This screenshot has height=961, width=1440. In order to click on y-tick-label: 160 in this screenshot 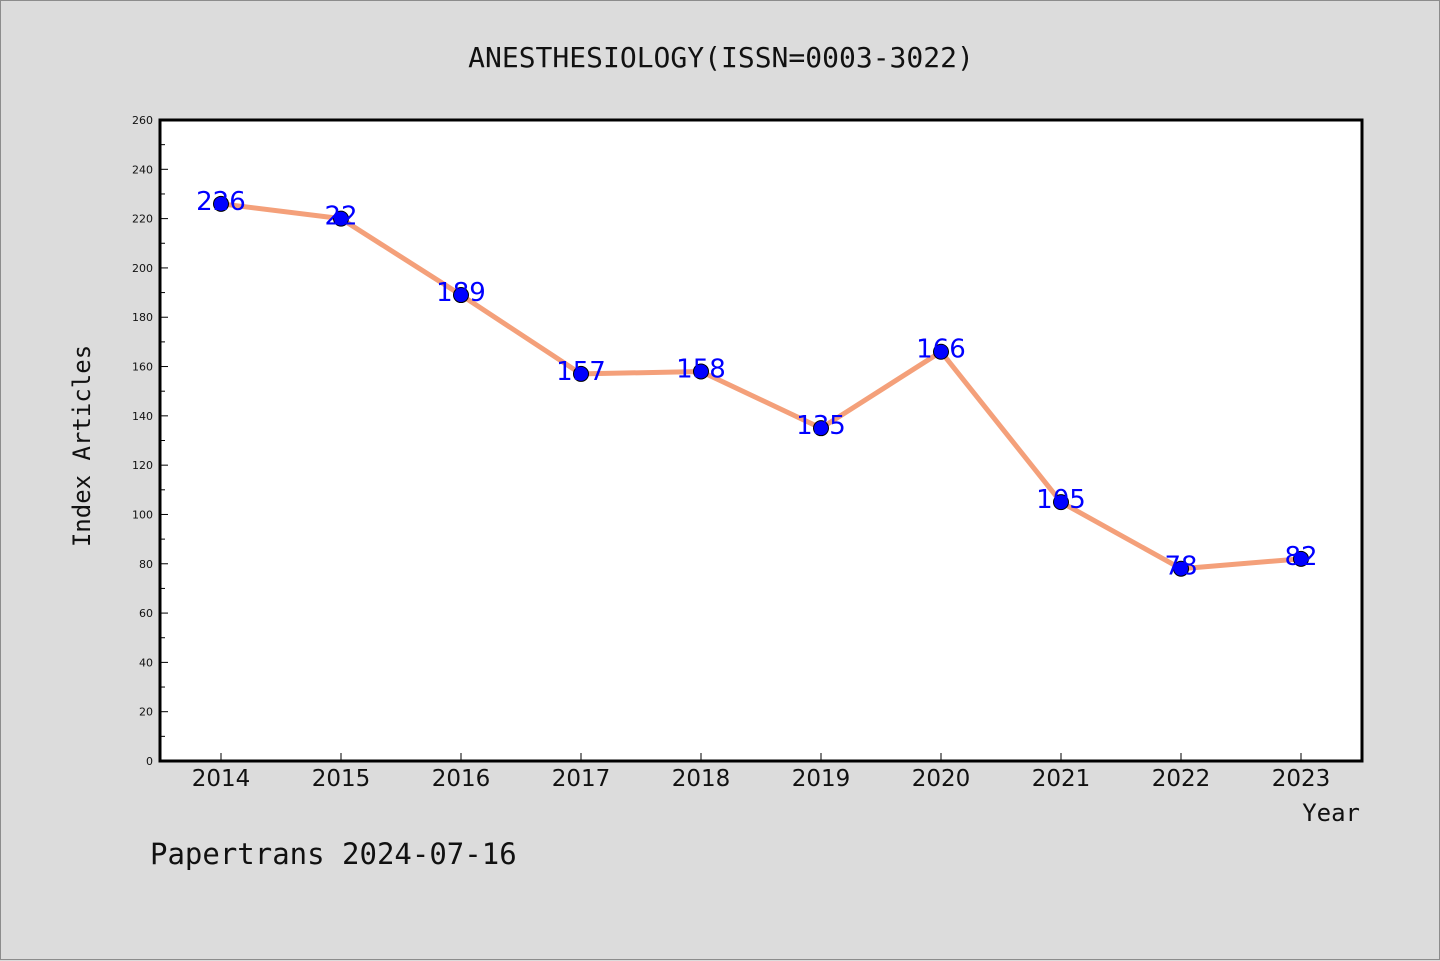, I will do `click(142, 367)`.